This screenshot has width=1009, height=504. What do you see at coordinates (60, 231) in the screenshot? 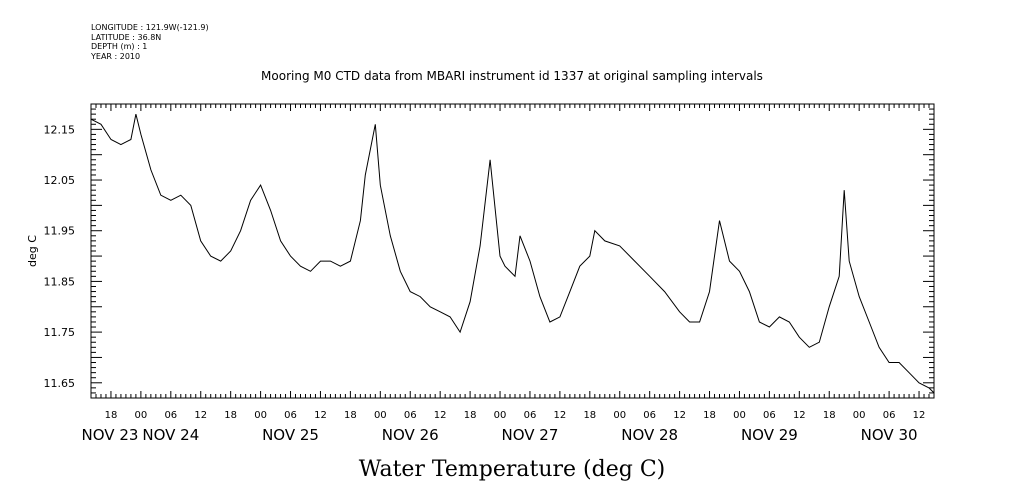
I see `y-tick-label: 11.95` at bounding box center [60, 231].